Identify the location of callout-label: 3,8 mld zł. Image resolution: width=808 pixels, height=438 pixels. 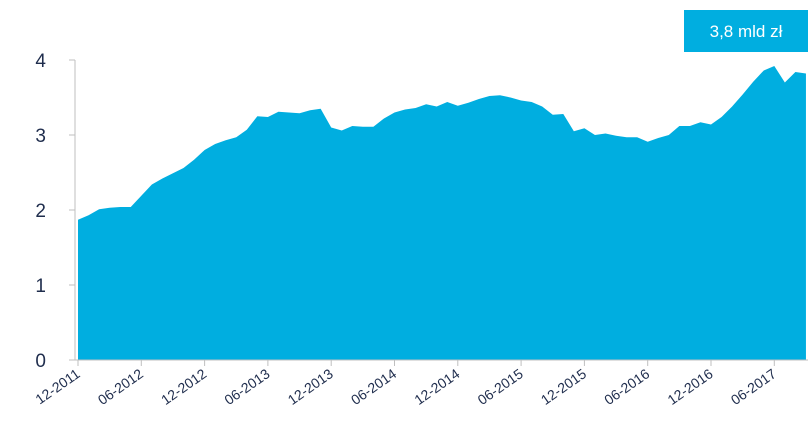
(746, 31).